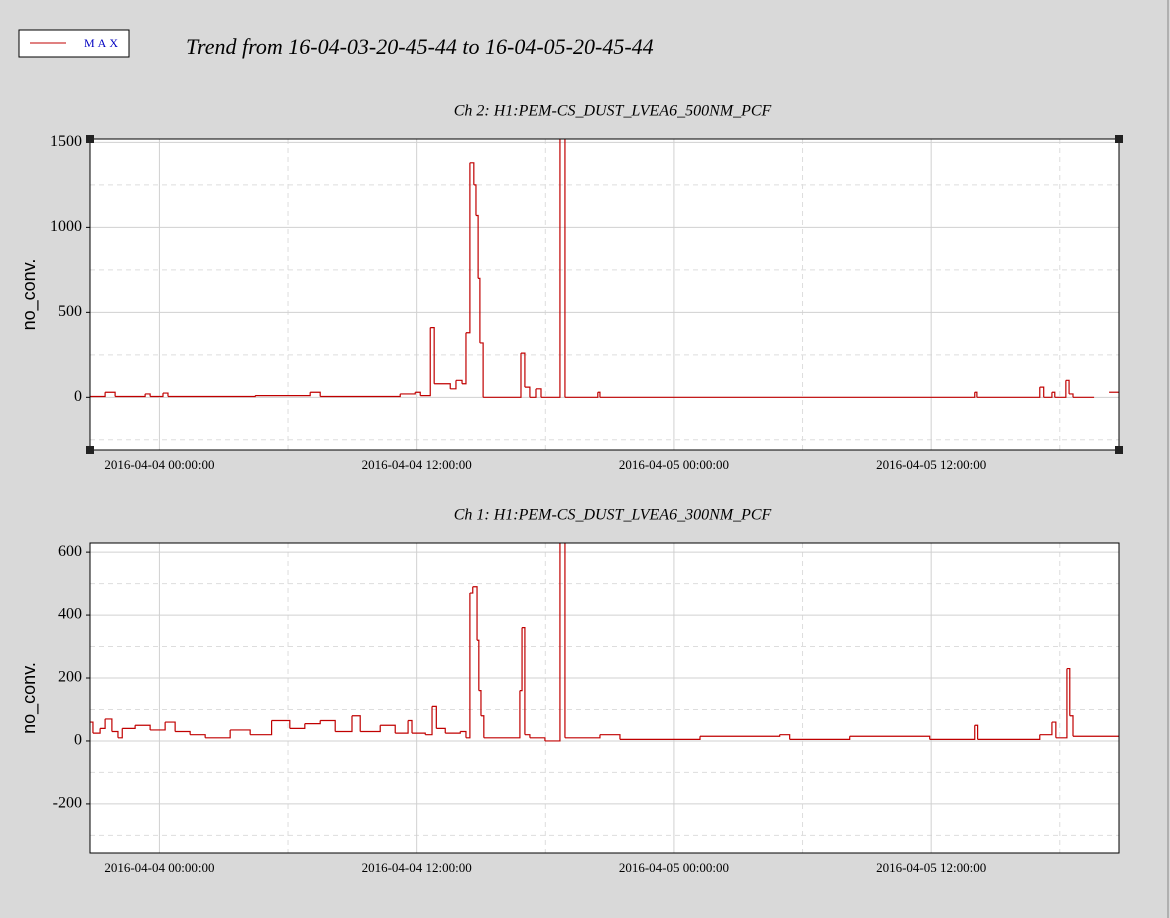  I want to click on x-tick-label: 2016-04-04 12:00:00, so click(417, 464).